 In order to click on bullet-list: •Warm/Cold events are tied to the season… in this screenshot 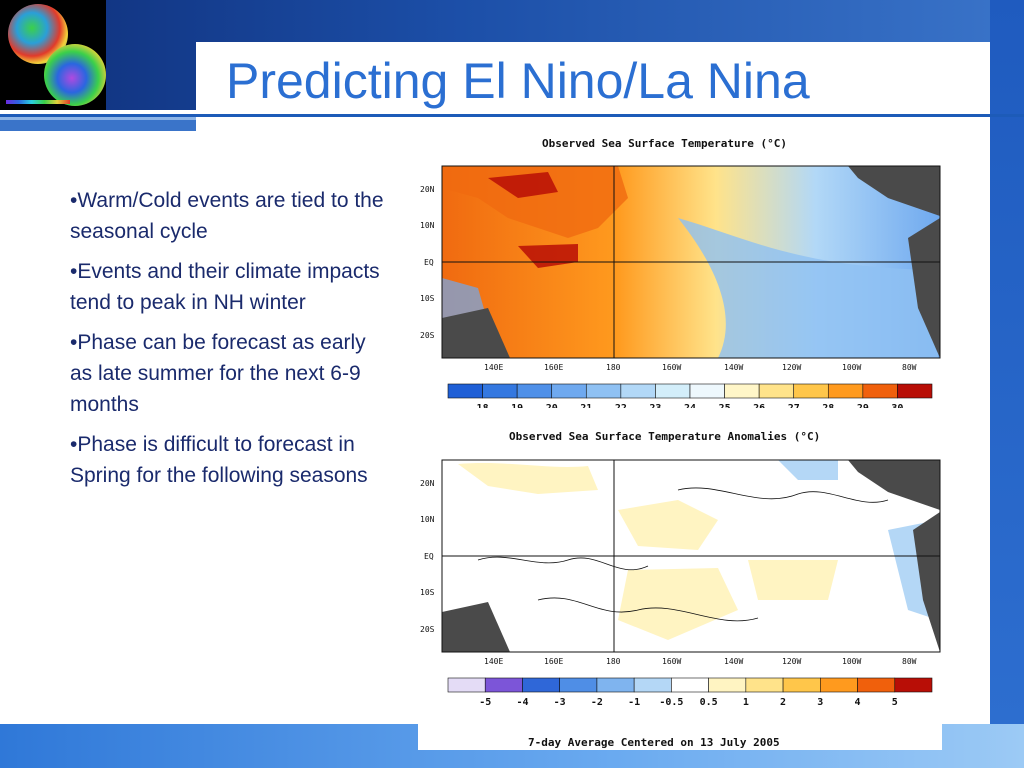, I will do `click(230, 342)`.